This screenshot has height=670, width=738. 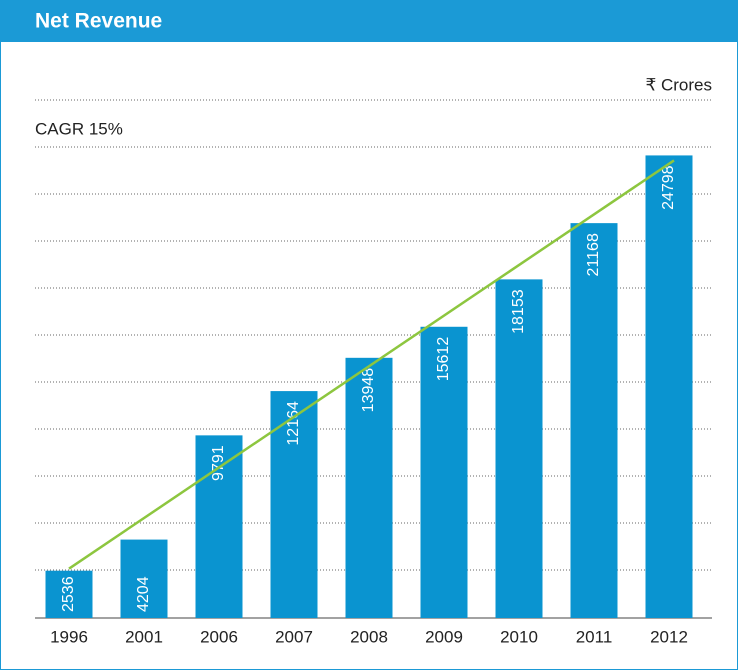 What do you see at coordinates (219, 636) in the screenshot?
I see `x-tick-label: 2006` at bounding box center [219, 636].